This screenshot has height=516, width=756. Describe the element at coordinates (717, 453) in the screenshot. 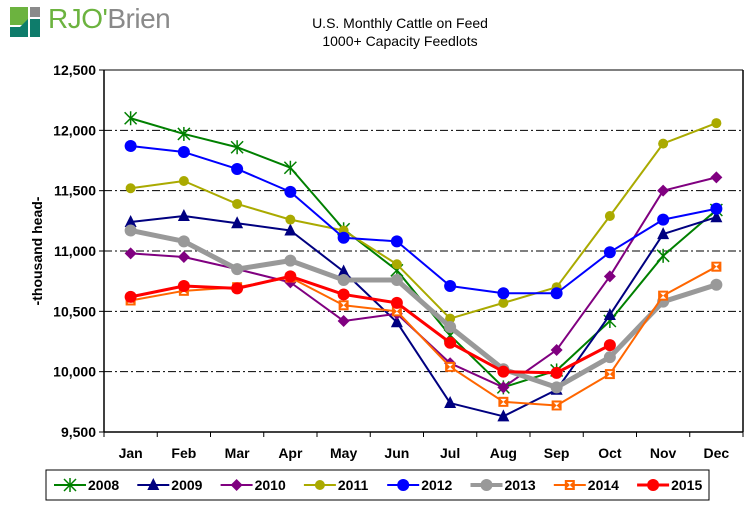

I see `x-tick-label: Dec` at that location.